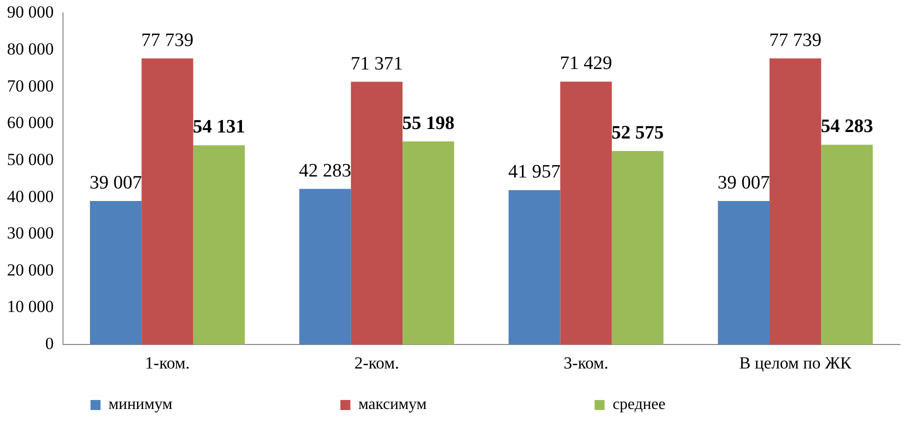 Image resolution: width=904 pixels, height=423 pixels. What do you see at coordinates (376, 63) in the screenshot?
I see `data-label: 71 371` at bounding box center [376, 63].